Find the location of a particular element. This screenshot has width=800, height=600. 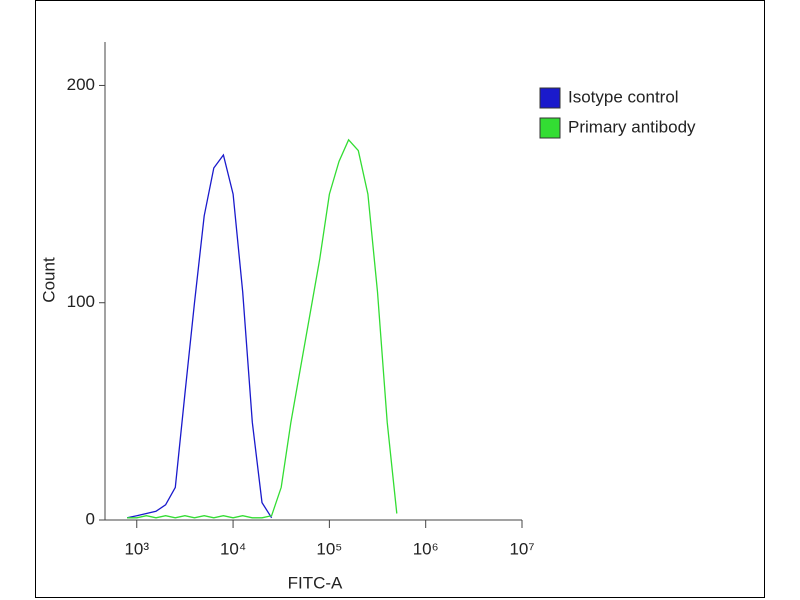

y-tick-label: 200 is located at coordinates (81, 84).